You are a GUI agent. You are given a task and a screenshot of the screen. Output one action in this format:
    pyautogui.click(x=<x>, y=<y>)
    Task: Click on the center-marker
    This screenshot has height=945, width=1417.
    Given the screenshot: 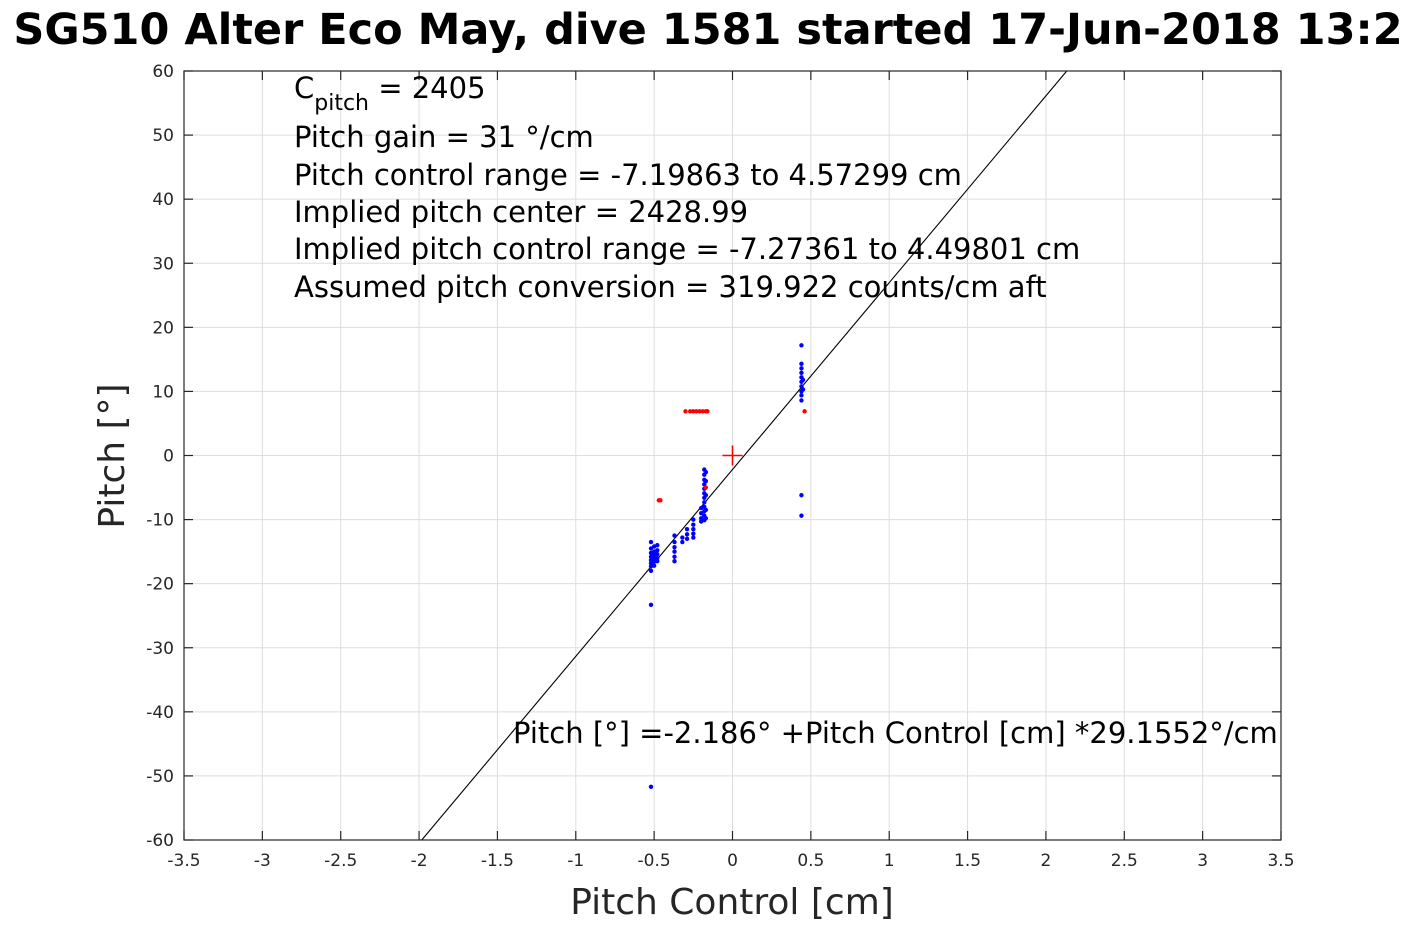 What is the action you would take?
    pyautogui.click(x=732, y=455)
    